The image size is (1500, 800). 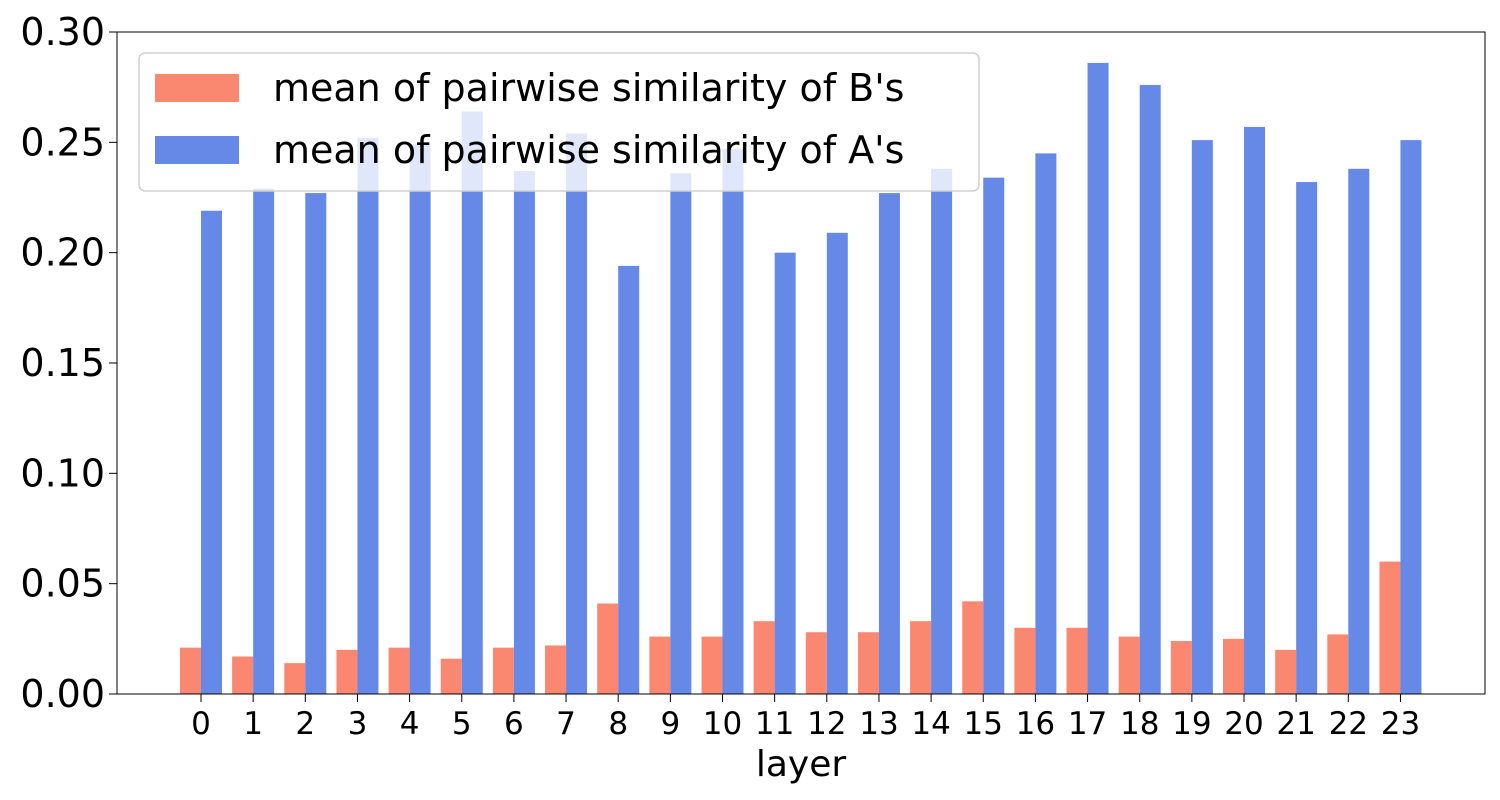 I want to click on x-tick-label: 3, so click(x=358, y=724).